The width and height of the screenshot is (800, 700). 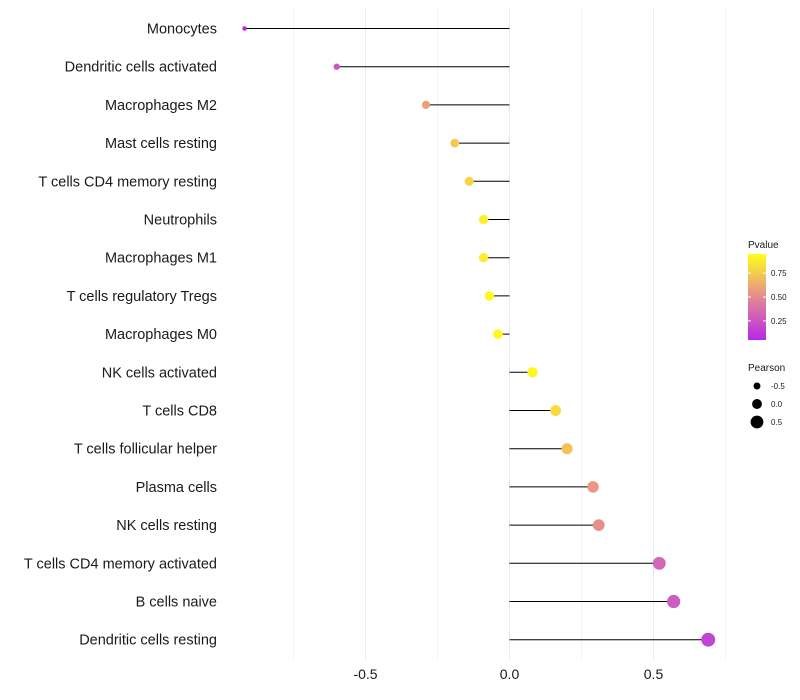 I want to click on category-label: B cells naive, so click(x=176, y=603).